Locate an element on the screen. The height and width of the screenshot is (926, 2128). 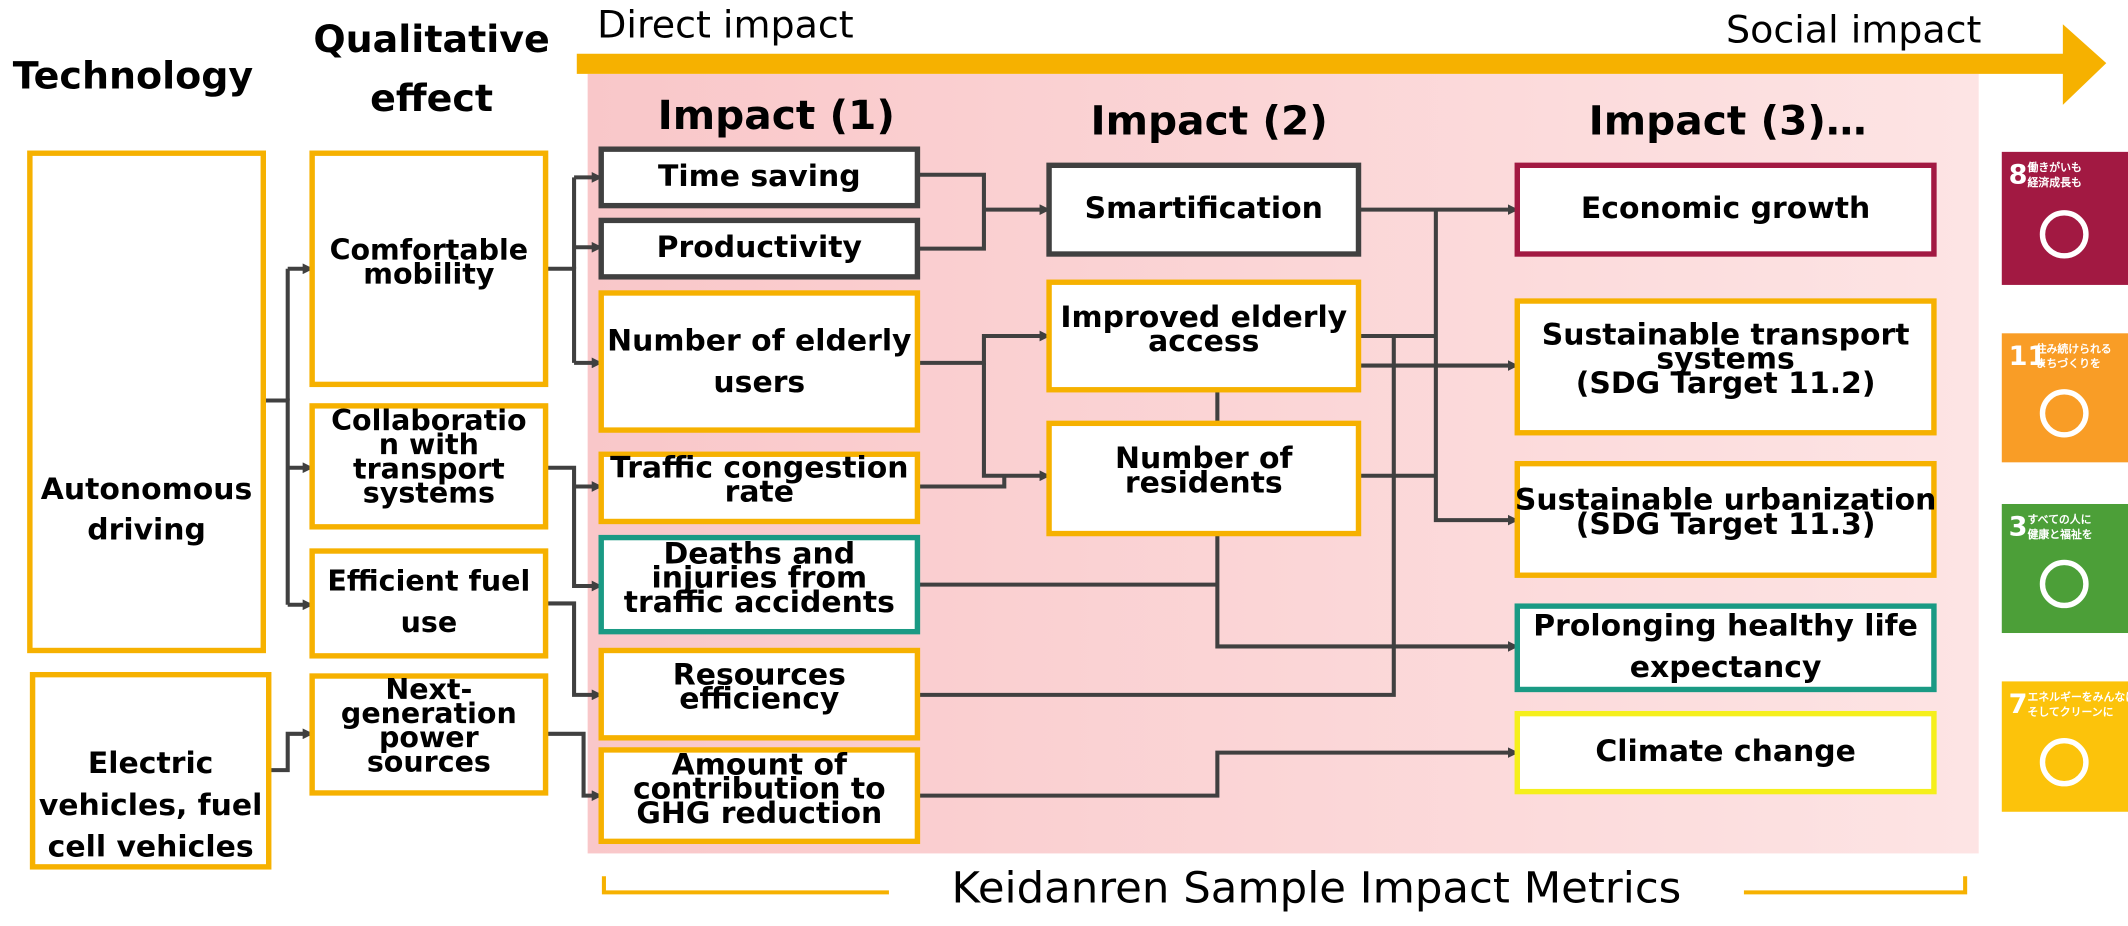
header: Qualitative is located at coordinates (431, 39).